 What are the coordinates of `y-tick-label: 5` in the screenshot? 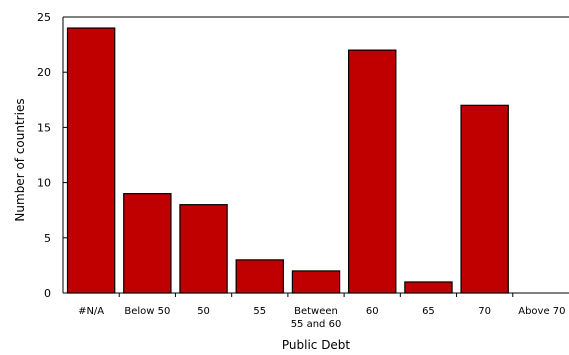 It's located at (47, 238).